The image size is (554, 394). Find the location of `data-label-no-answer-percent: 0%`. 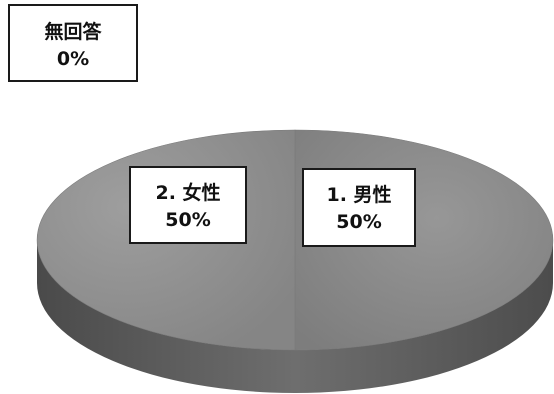

data-label-no-answer-percent: 0% is located at coordinates (73, 59).